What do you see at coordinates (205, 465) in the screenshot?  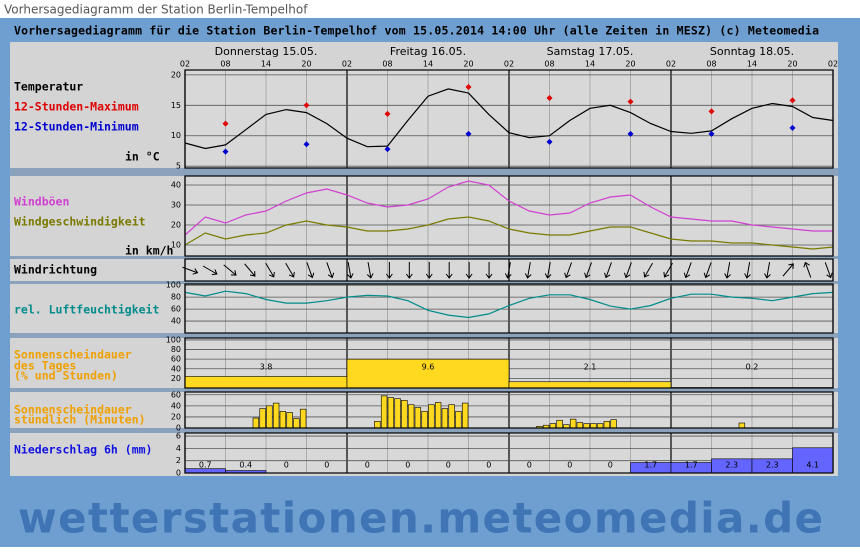 I see `value-label: 0.7` at bounding box center [205, 465].